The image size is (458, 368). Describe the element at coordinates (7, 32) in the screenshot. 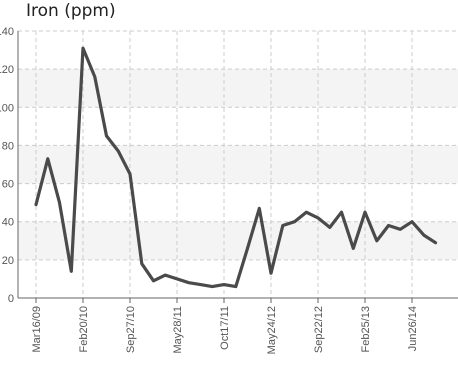

I see `y-tick-label: 140` at that location.